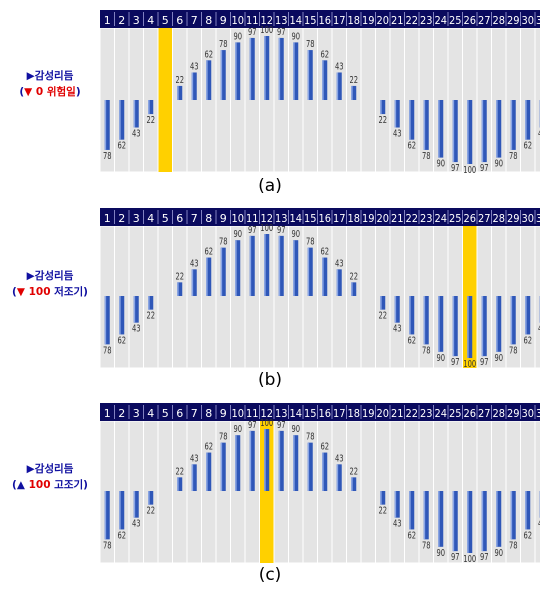  I want to click on day-tick-label-a-2: 2, so click(121, 20).